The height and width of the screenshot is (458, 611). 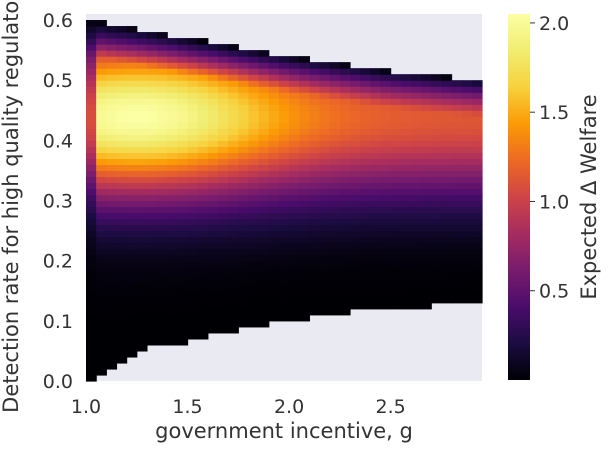 What do you see at coordinates (554, 24) in the screenshot?
I see `colorbar-tick-label: 2.0` at bounding box center [554, 24].